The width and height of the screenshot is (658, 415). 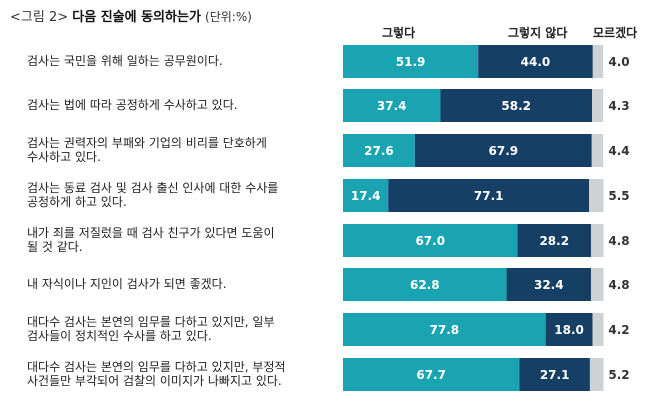 What do you see at coordinates (153, 187) in the screenshot?
I see `category-label-line: 검사는 동료 검사 및 검사 출신 인사에 대한 수사를` at bounding box center [153, 187].